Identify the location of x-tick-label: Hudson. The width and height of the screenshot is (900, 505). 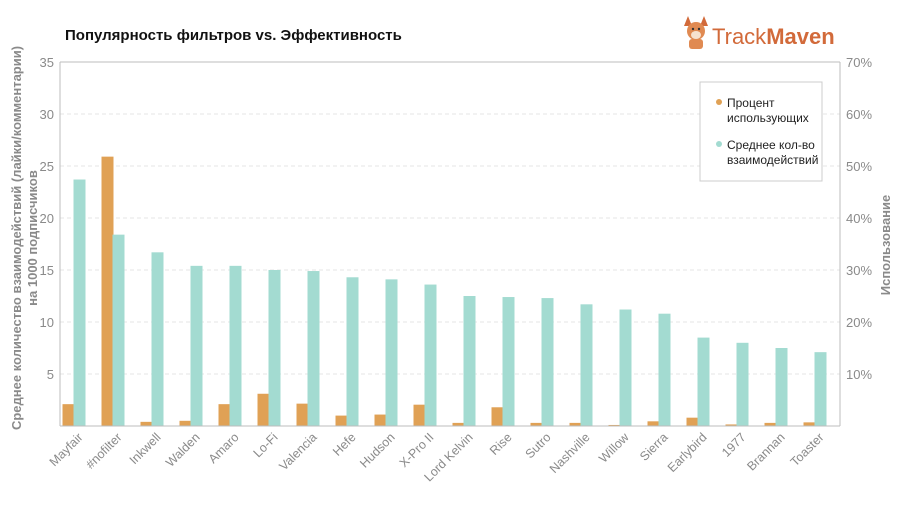
(377, 450).